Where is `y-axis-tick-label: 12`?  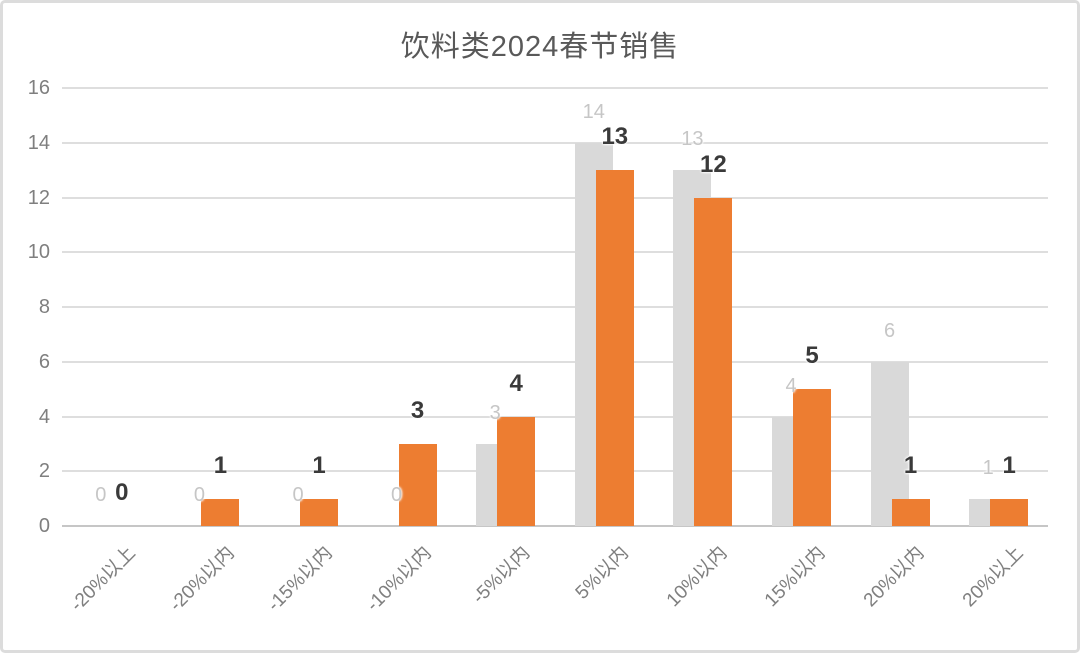
y-axis-tick-label: 12 is located at coordinates (38, 197).